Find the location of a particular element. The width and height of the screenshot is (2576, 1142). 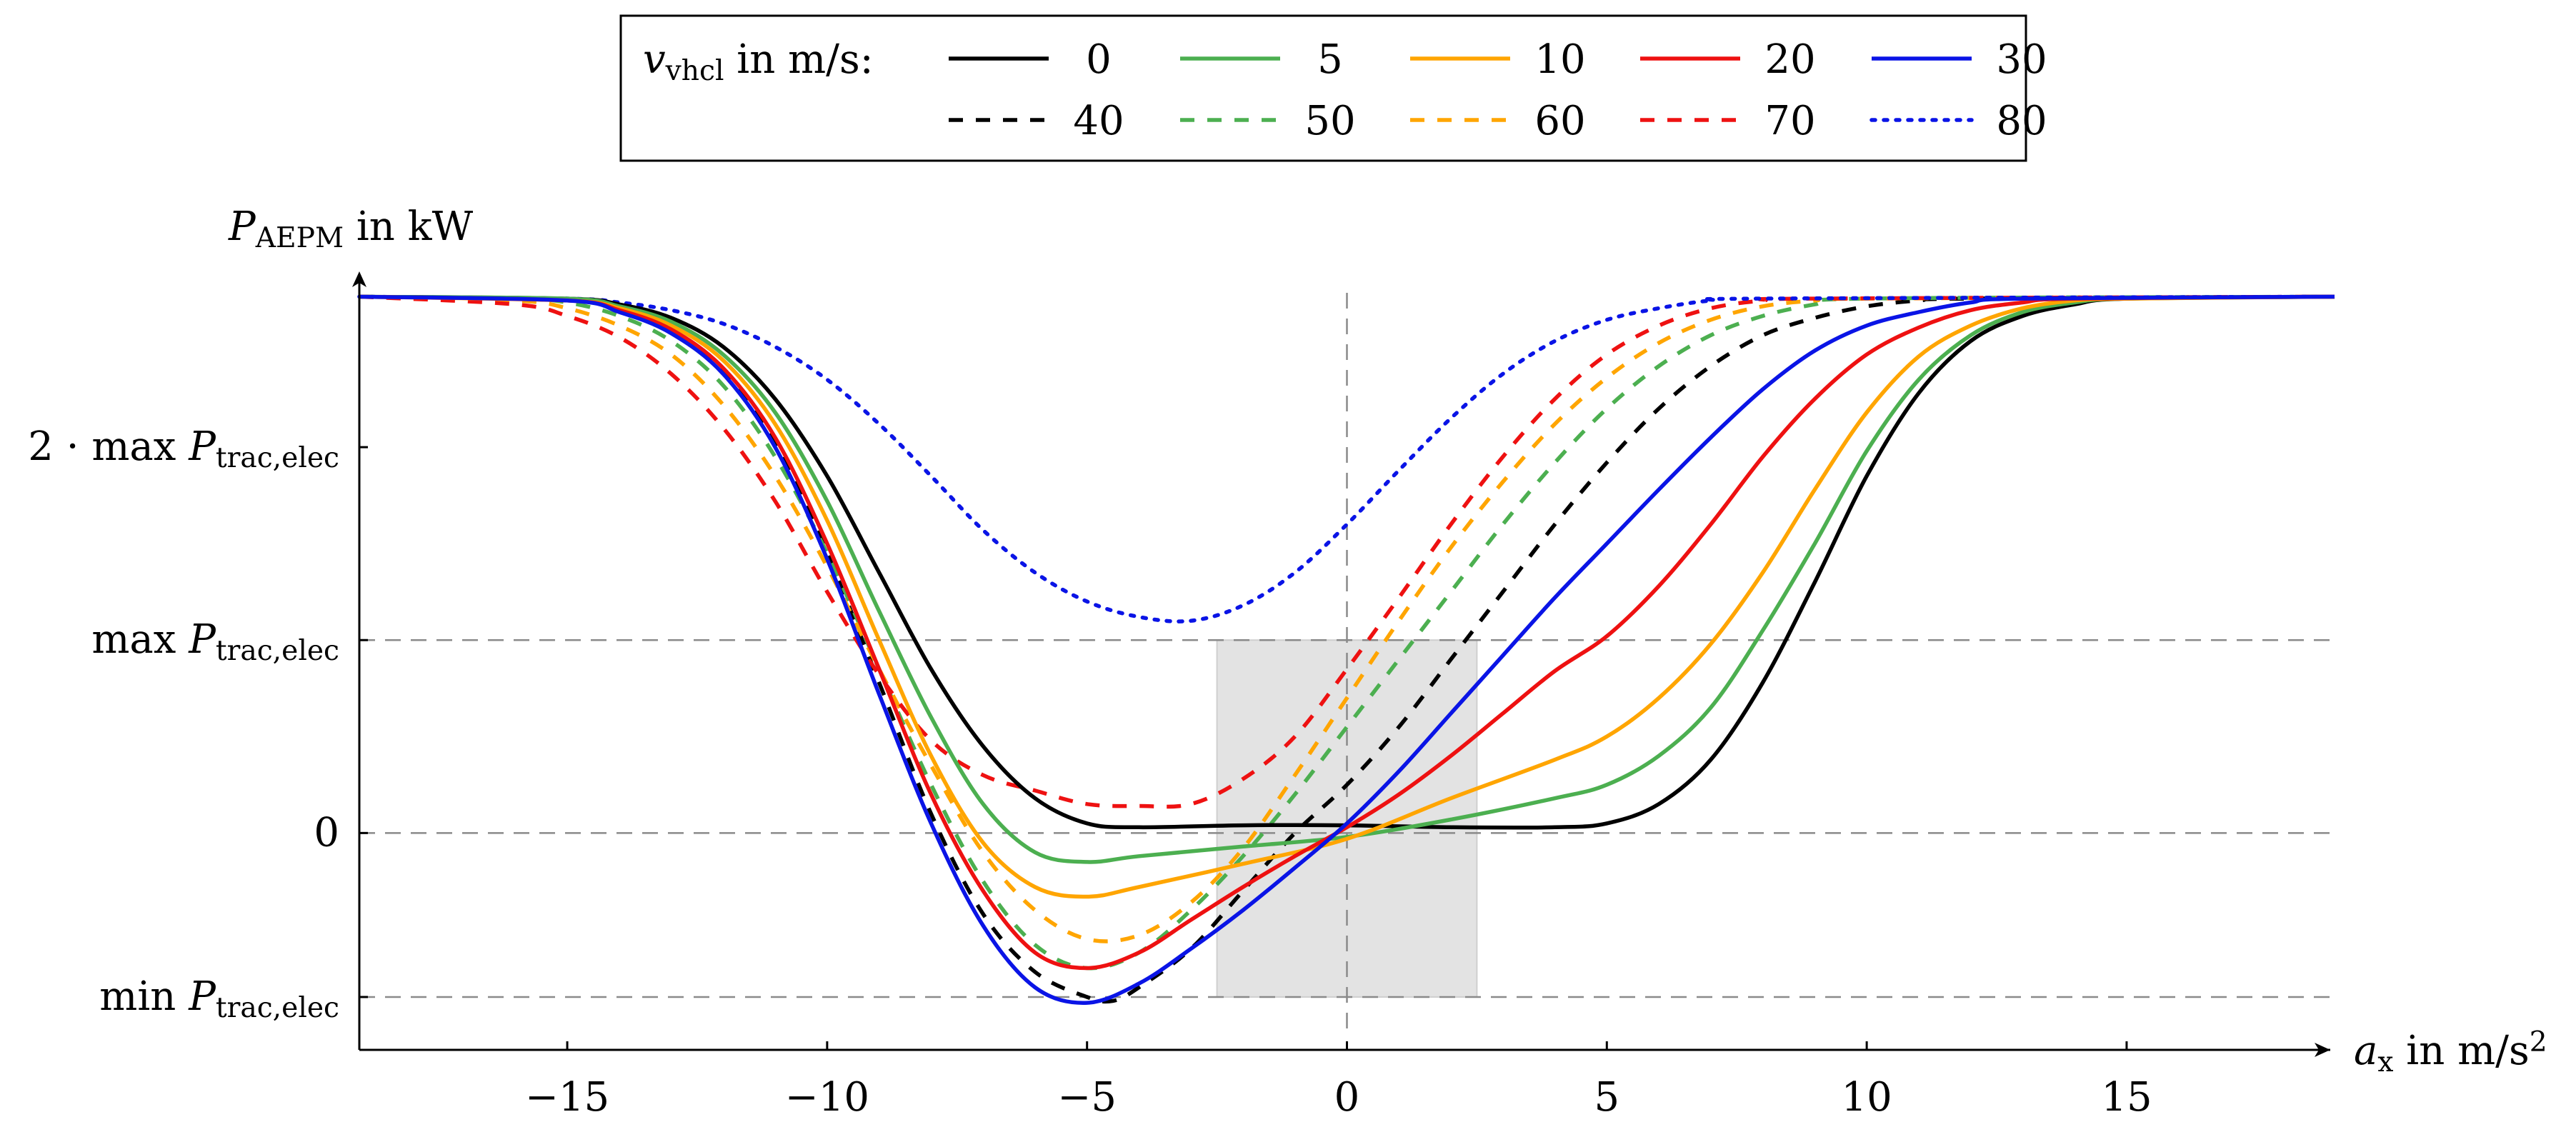

y-tick-label: min Ptrac,elec is located at coordinates (219, 998).